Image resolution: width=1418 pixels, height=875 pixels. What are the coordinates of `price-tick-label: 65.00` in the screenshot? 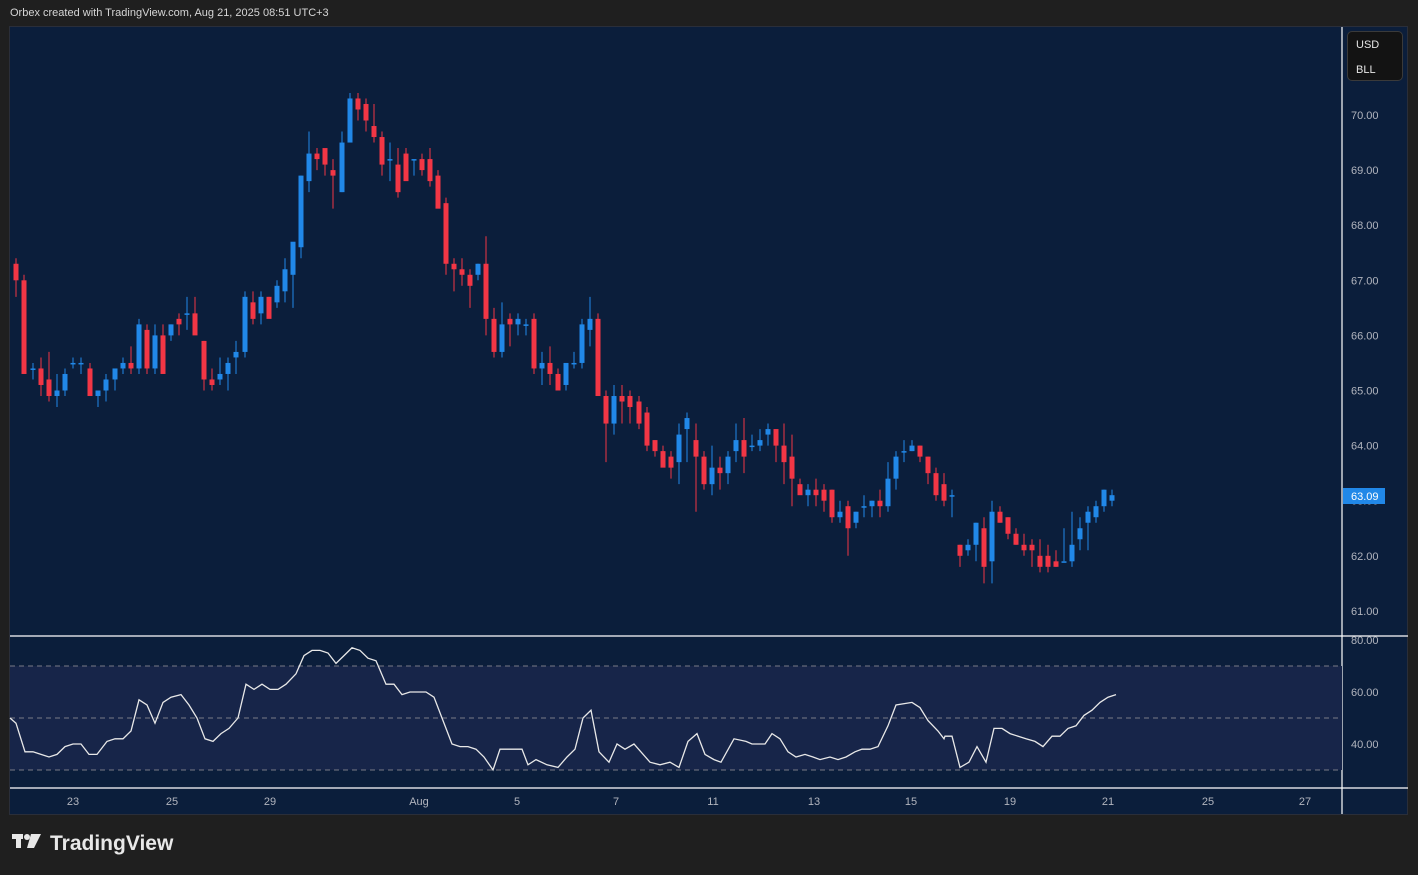 It's located at (1365, 392).